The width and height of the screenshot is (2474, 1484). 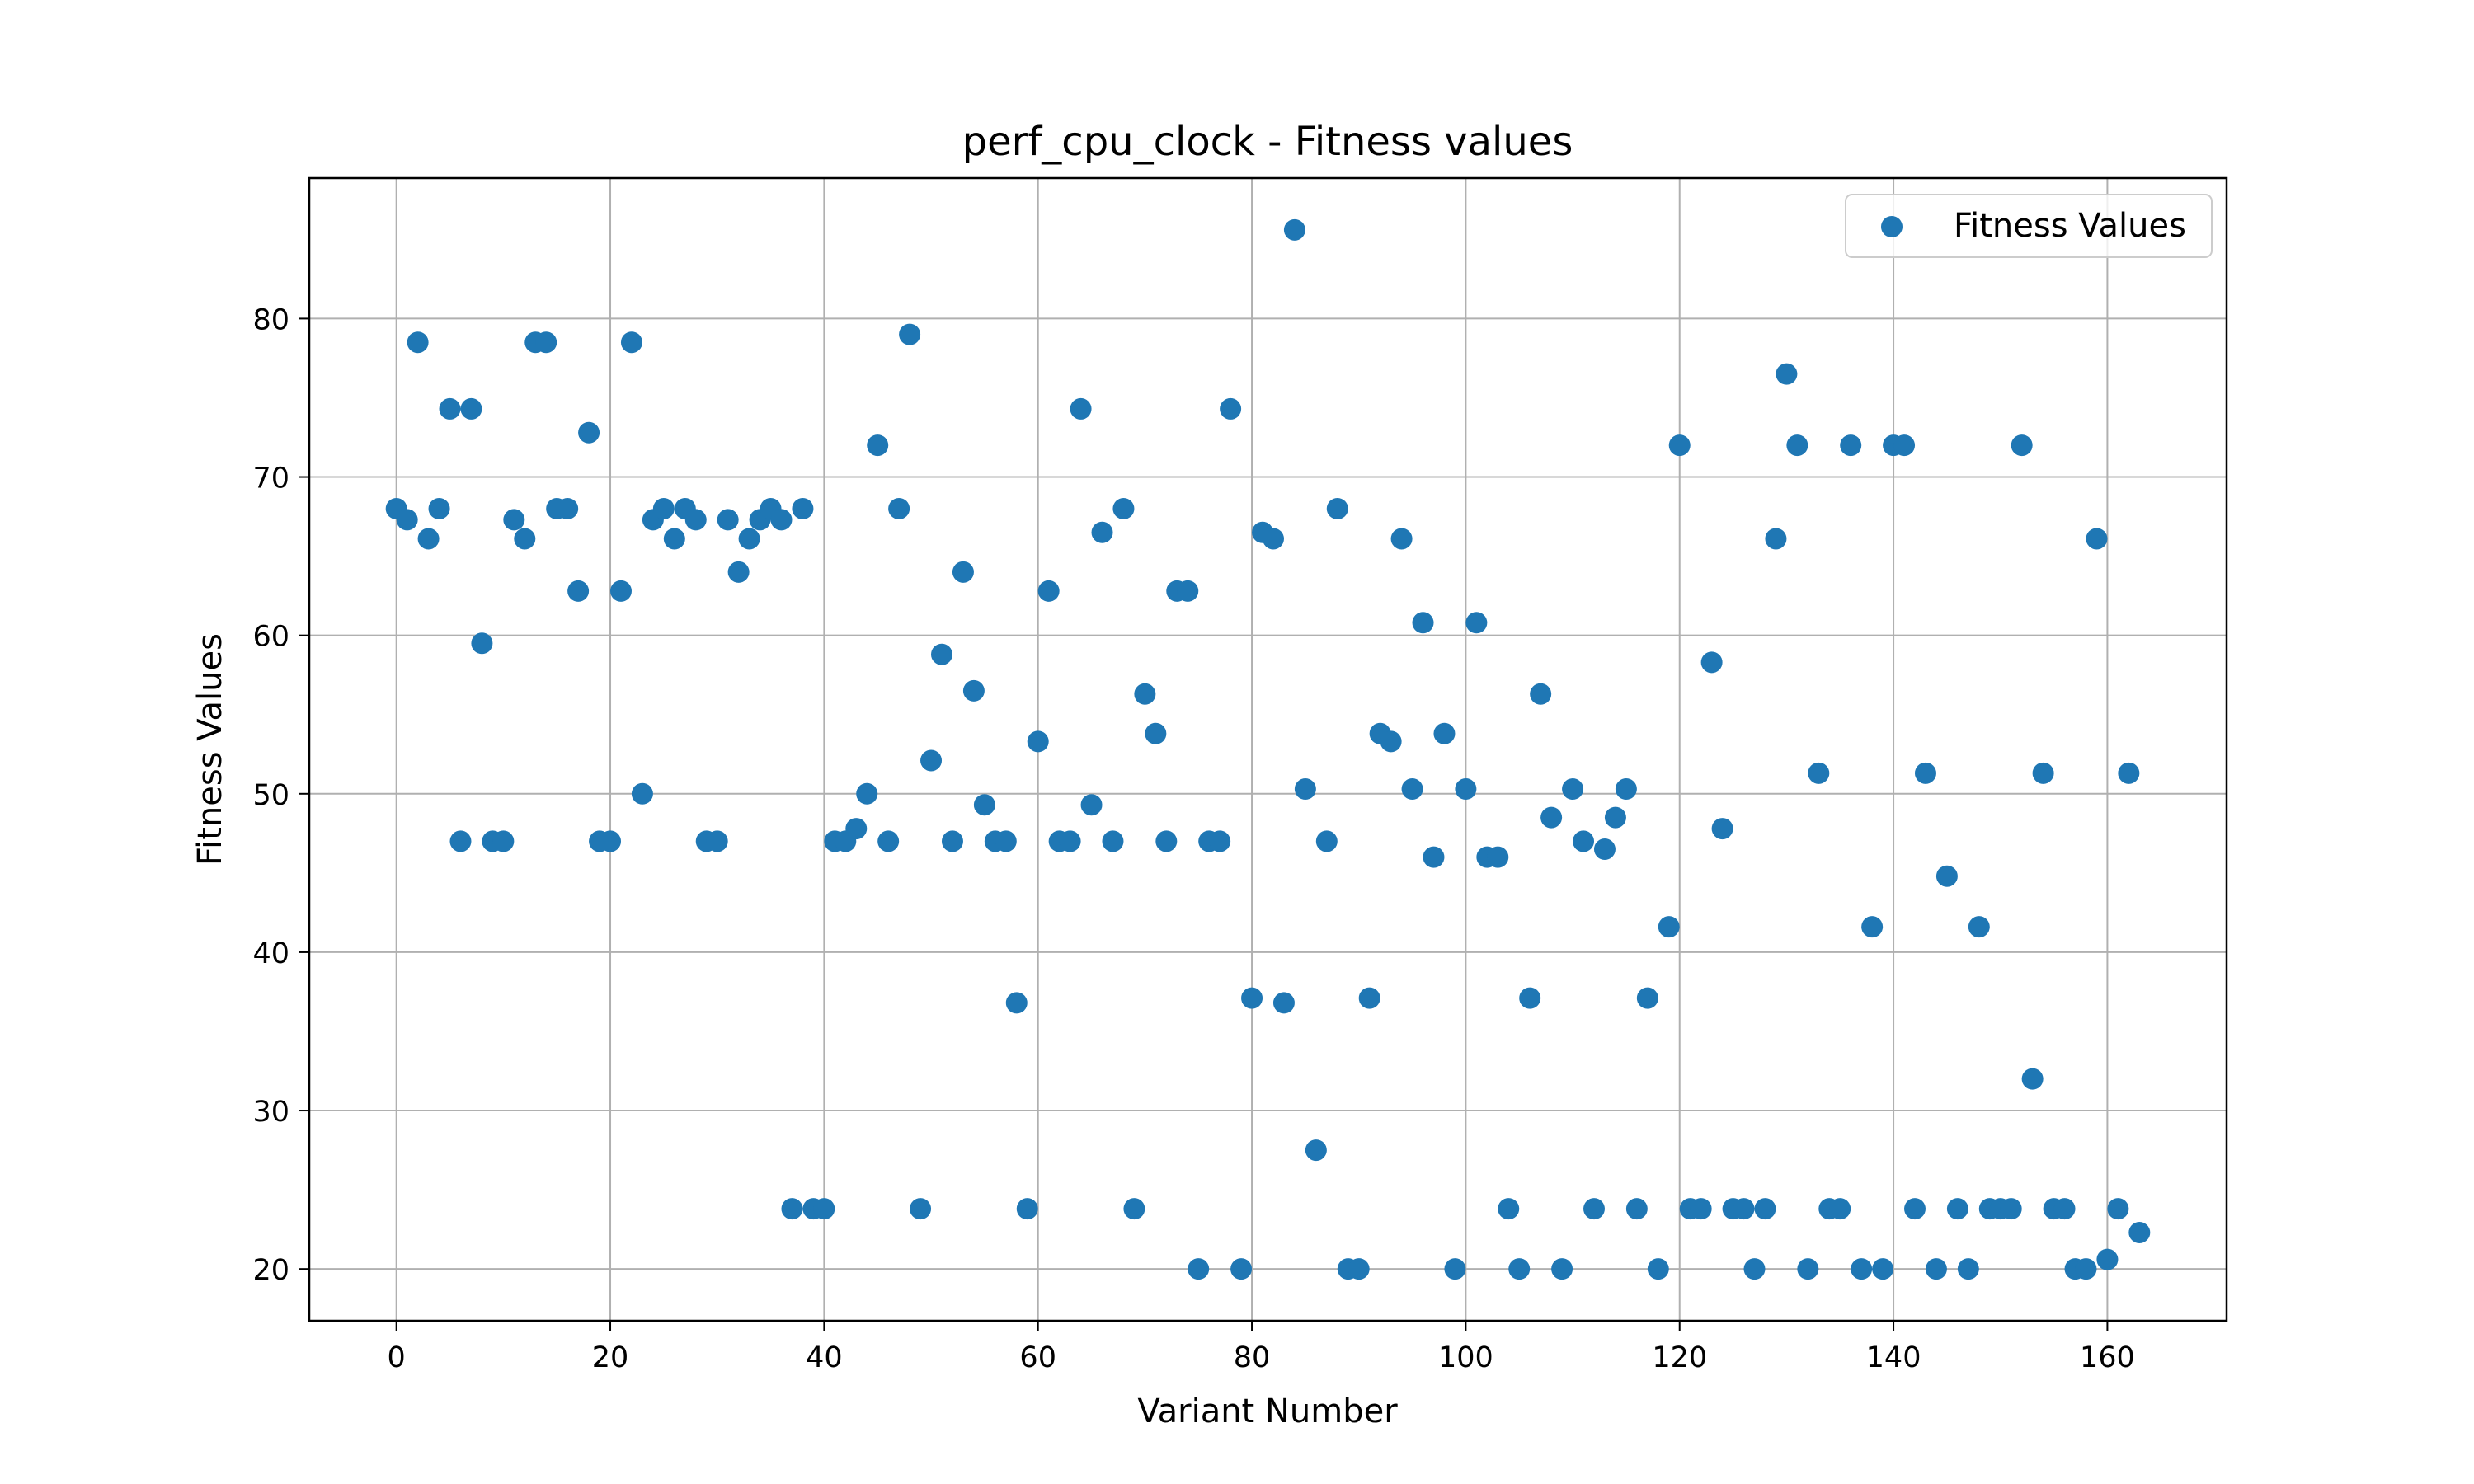 I want to click on y-tick-label: 80, so click(x=270, y=319).